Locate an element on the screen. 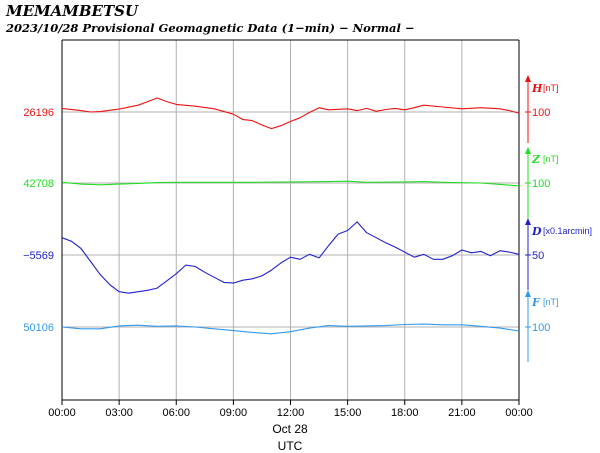 The image size is (600, 453). scale-label-z: 100 is located at coordinates (541, 184).